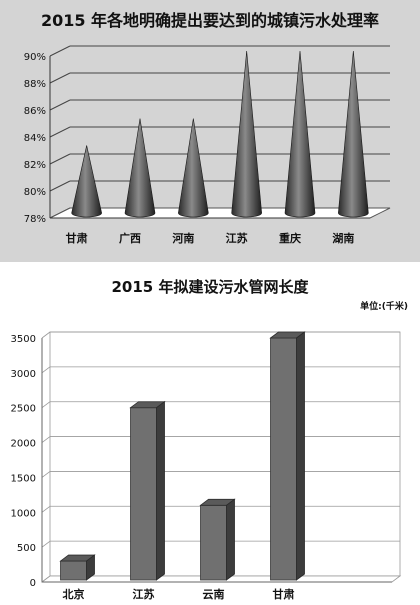 This screenshot has height=605, width=420. Describe the element at coordinates (210, 287) in the screenshot. I see `chart2-title: 2015 年拟建设污水管网长度` at that location.